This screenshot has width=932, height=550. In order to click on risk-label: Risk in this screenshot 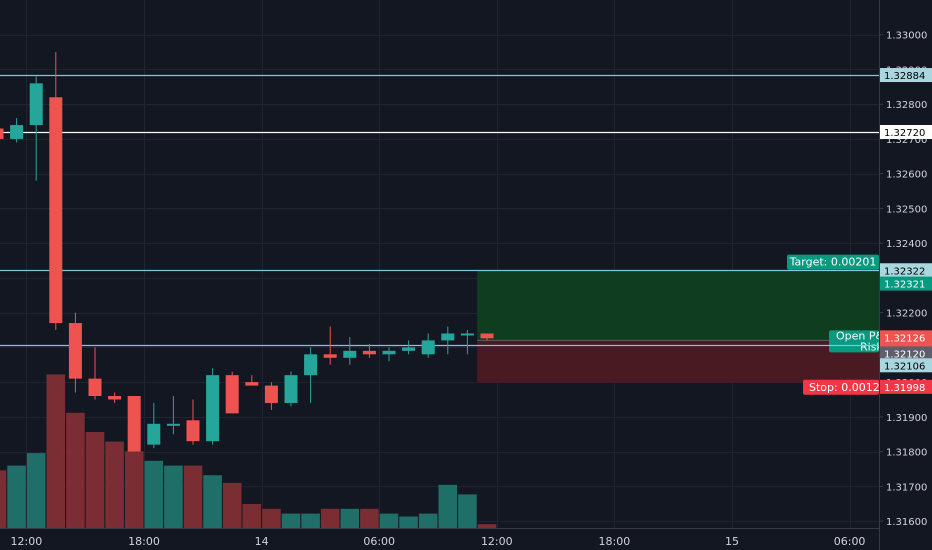, I will do `click(871, 346)`.